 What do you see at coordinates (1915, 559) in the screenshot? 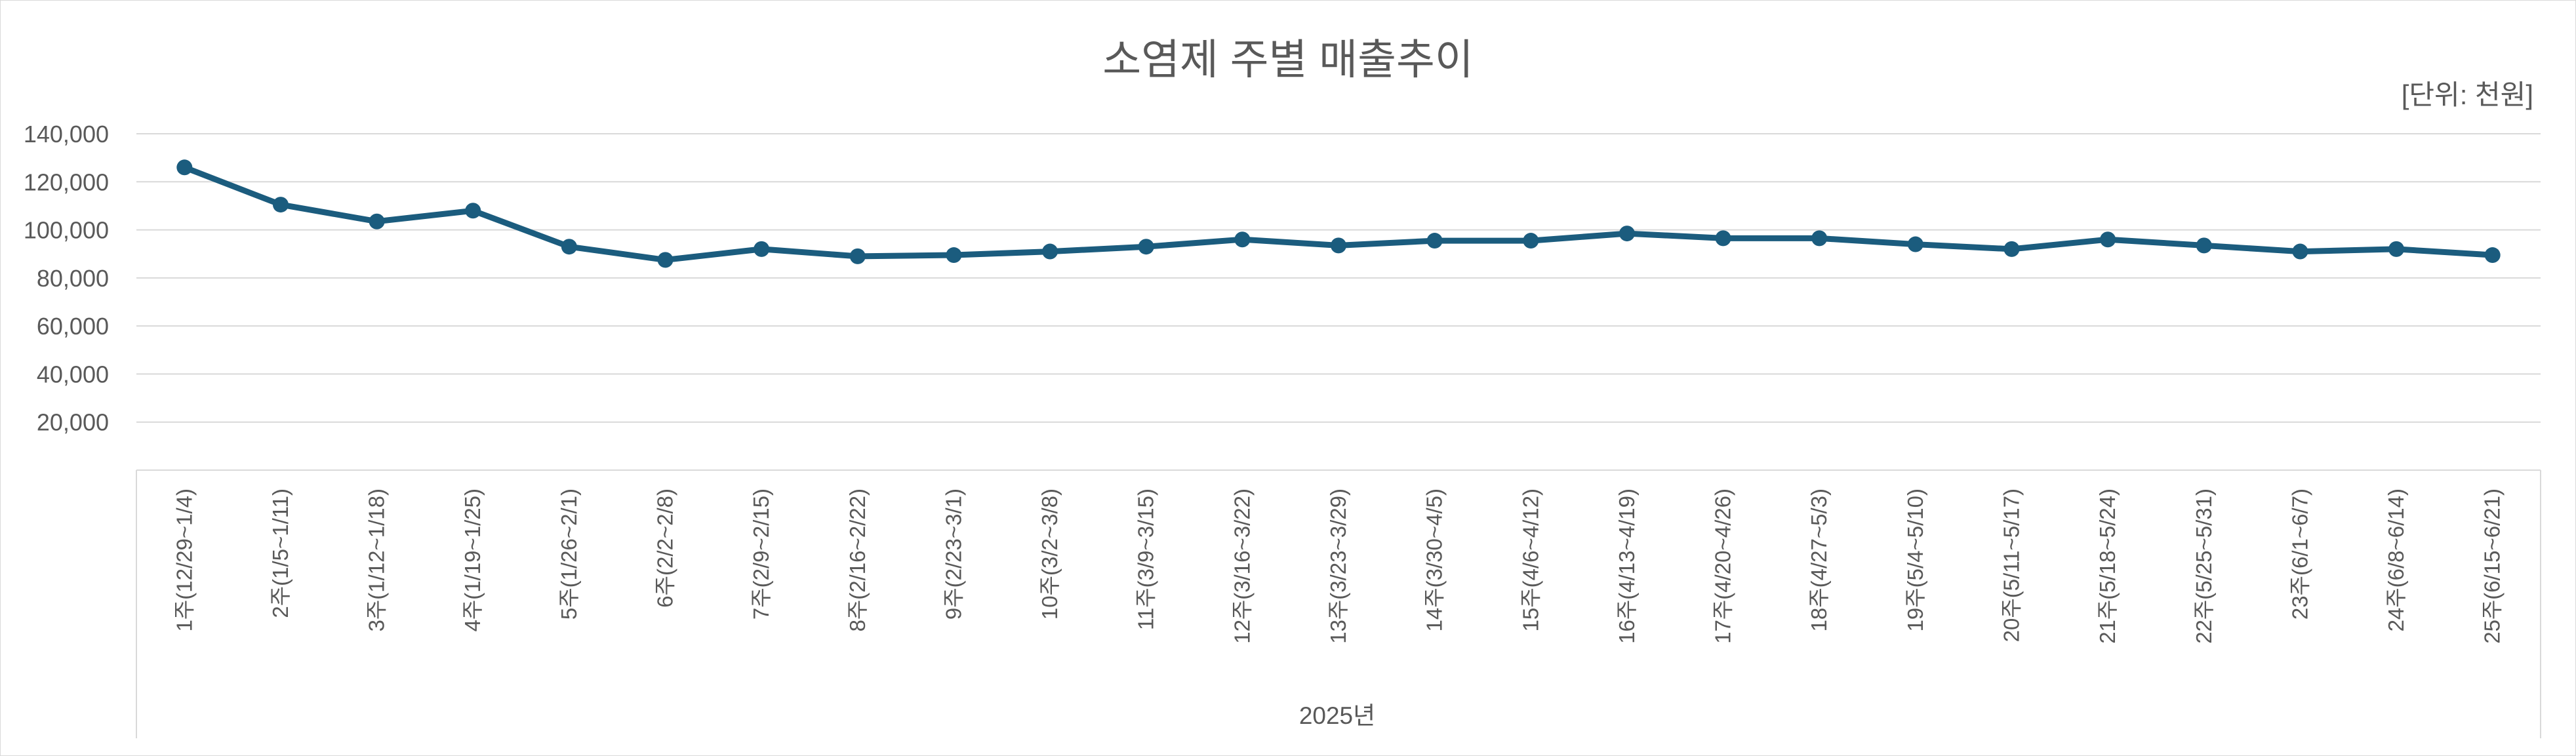
I see `x-tick-label: 19주(5/4~5/10)` at bounding box center [1915, 559].